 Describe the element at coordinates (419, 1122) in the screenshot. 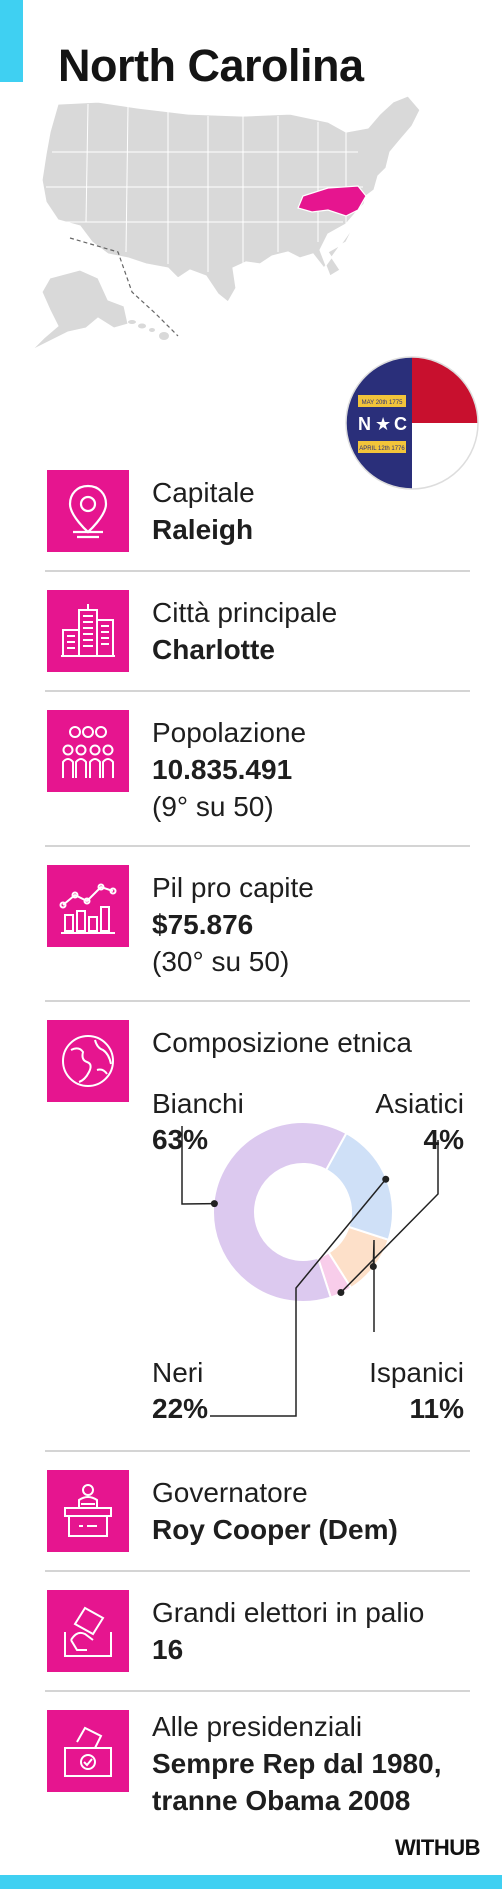

I see `label-asiatici: Asiatici 4%` at that location.